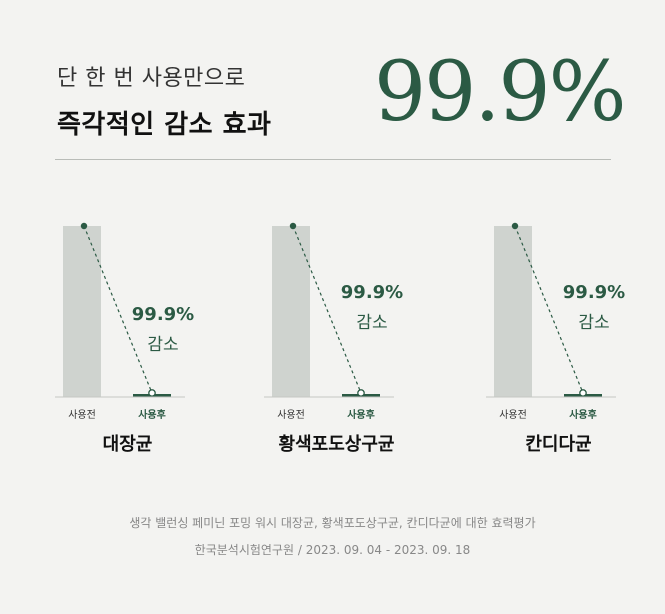  I want to click on chart-staph: 99.9% 감소 사용전 사용후 황색포도상구균, so click(336, 333).